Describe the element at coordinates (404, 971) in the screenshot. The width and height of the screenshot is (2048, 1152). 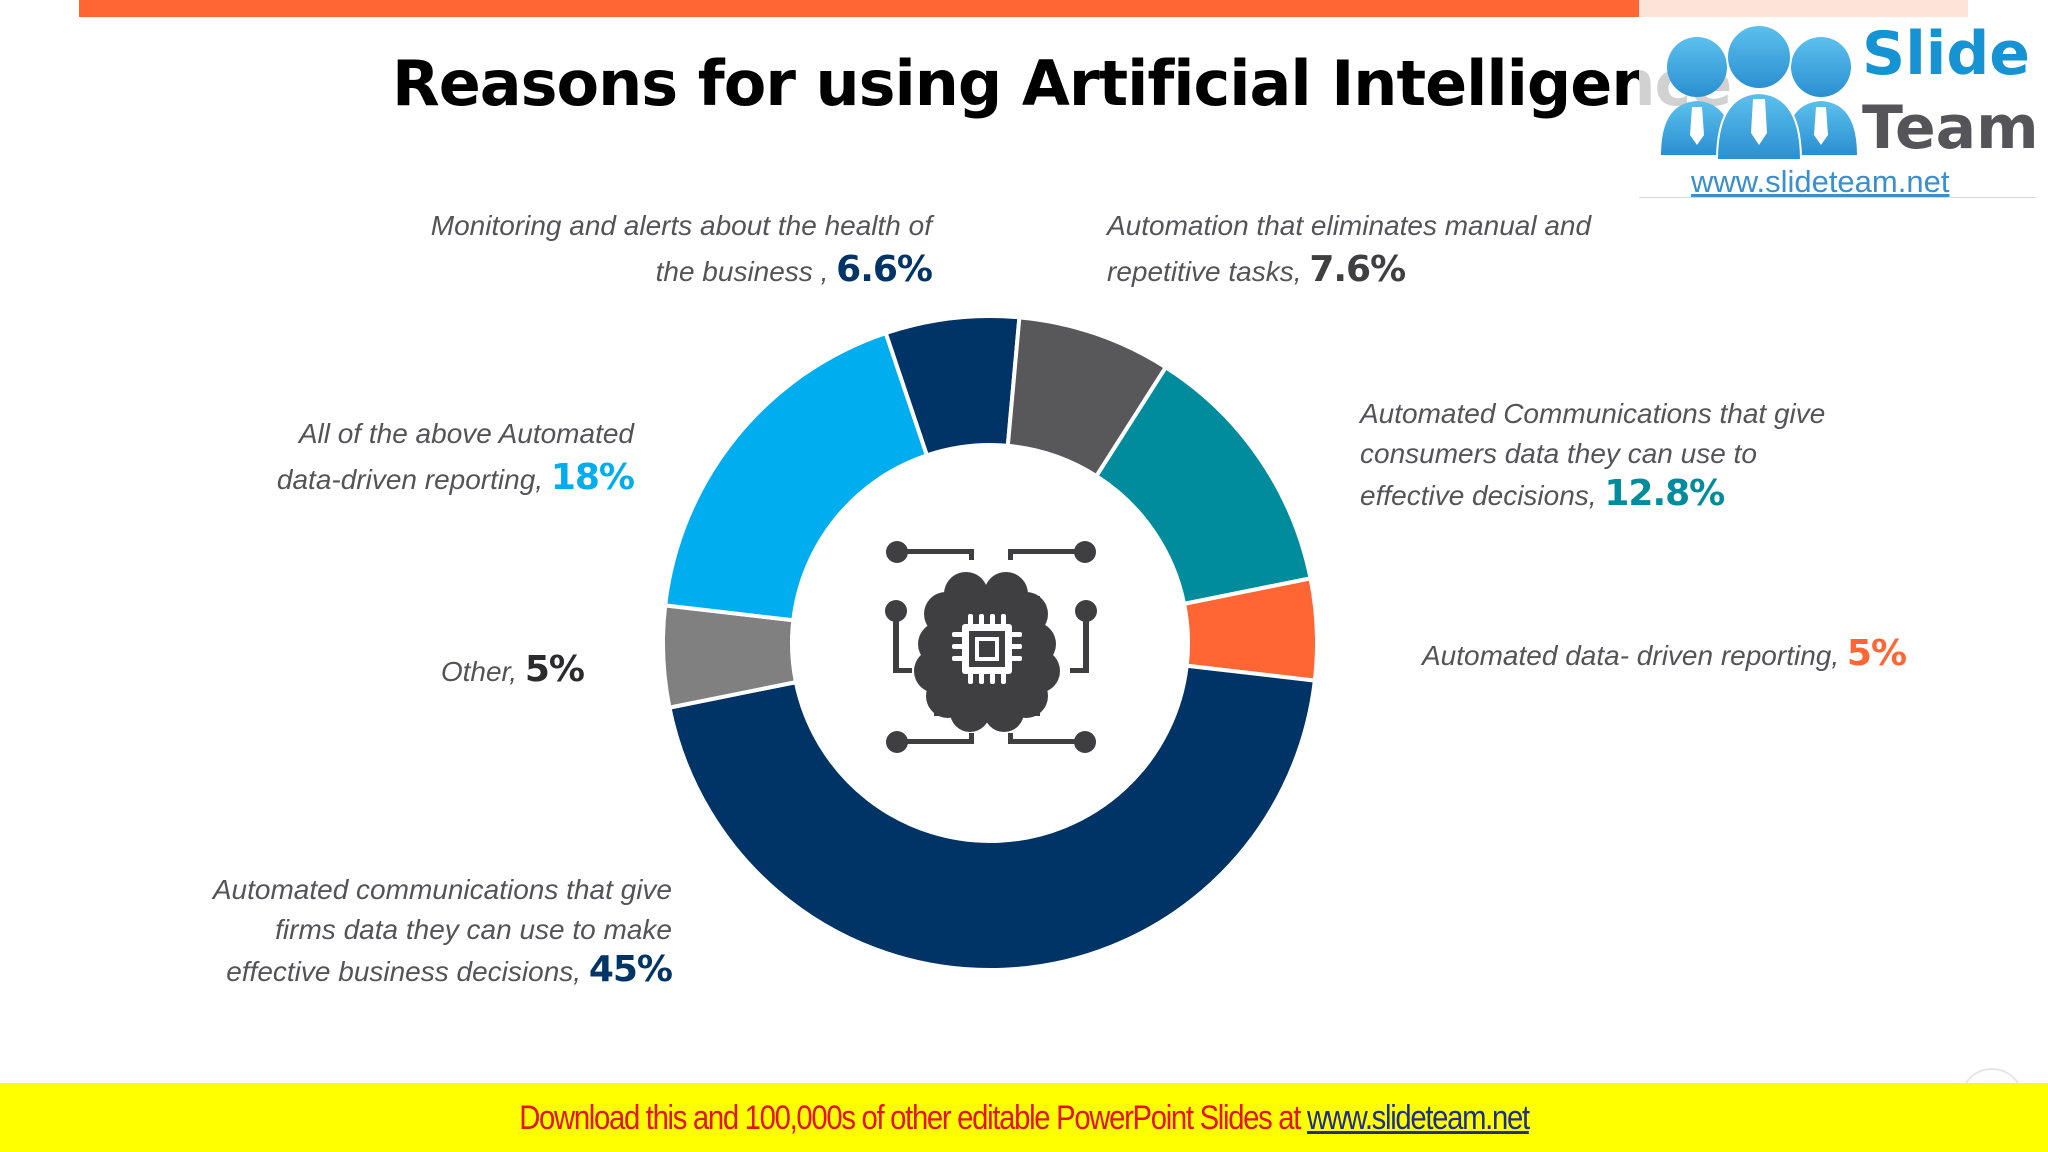
I see `label-text-line: effective business decisions,` at that location.